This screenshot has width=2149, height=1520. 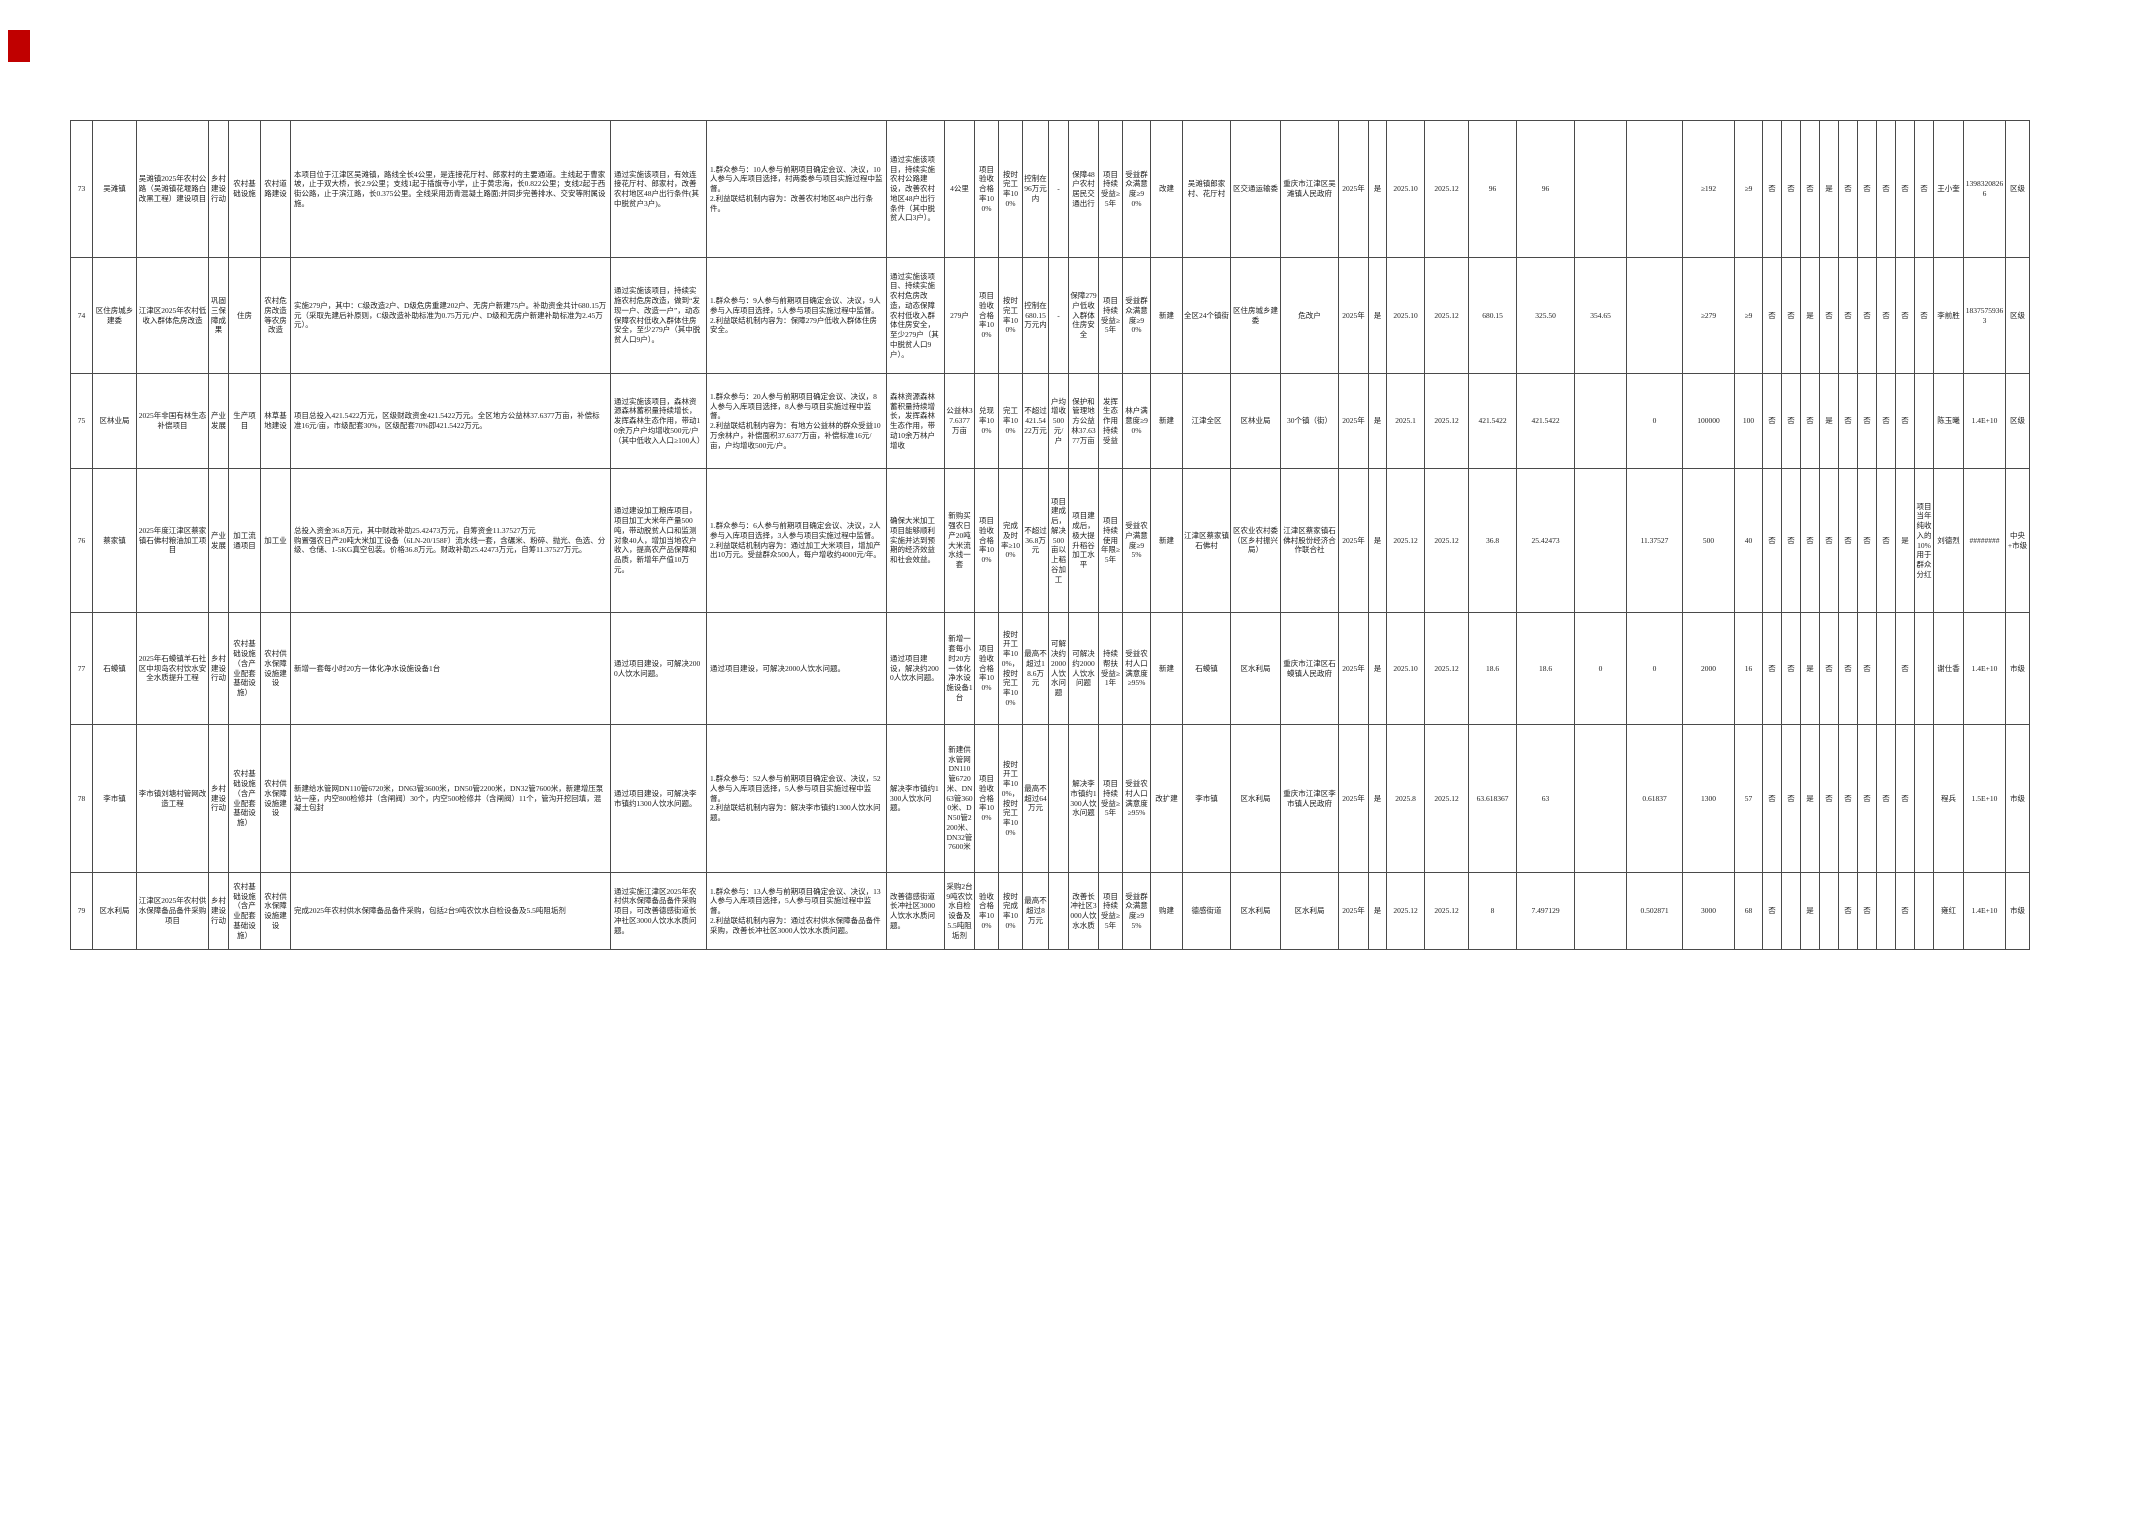 What do you see at coordinates (114, 668) in the screenshot?
I see `table-cell: 石蟆镇` at bounding box center [114, 668].